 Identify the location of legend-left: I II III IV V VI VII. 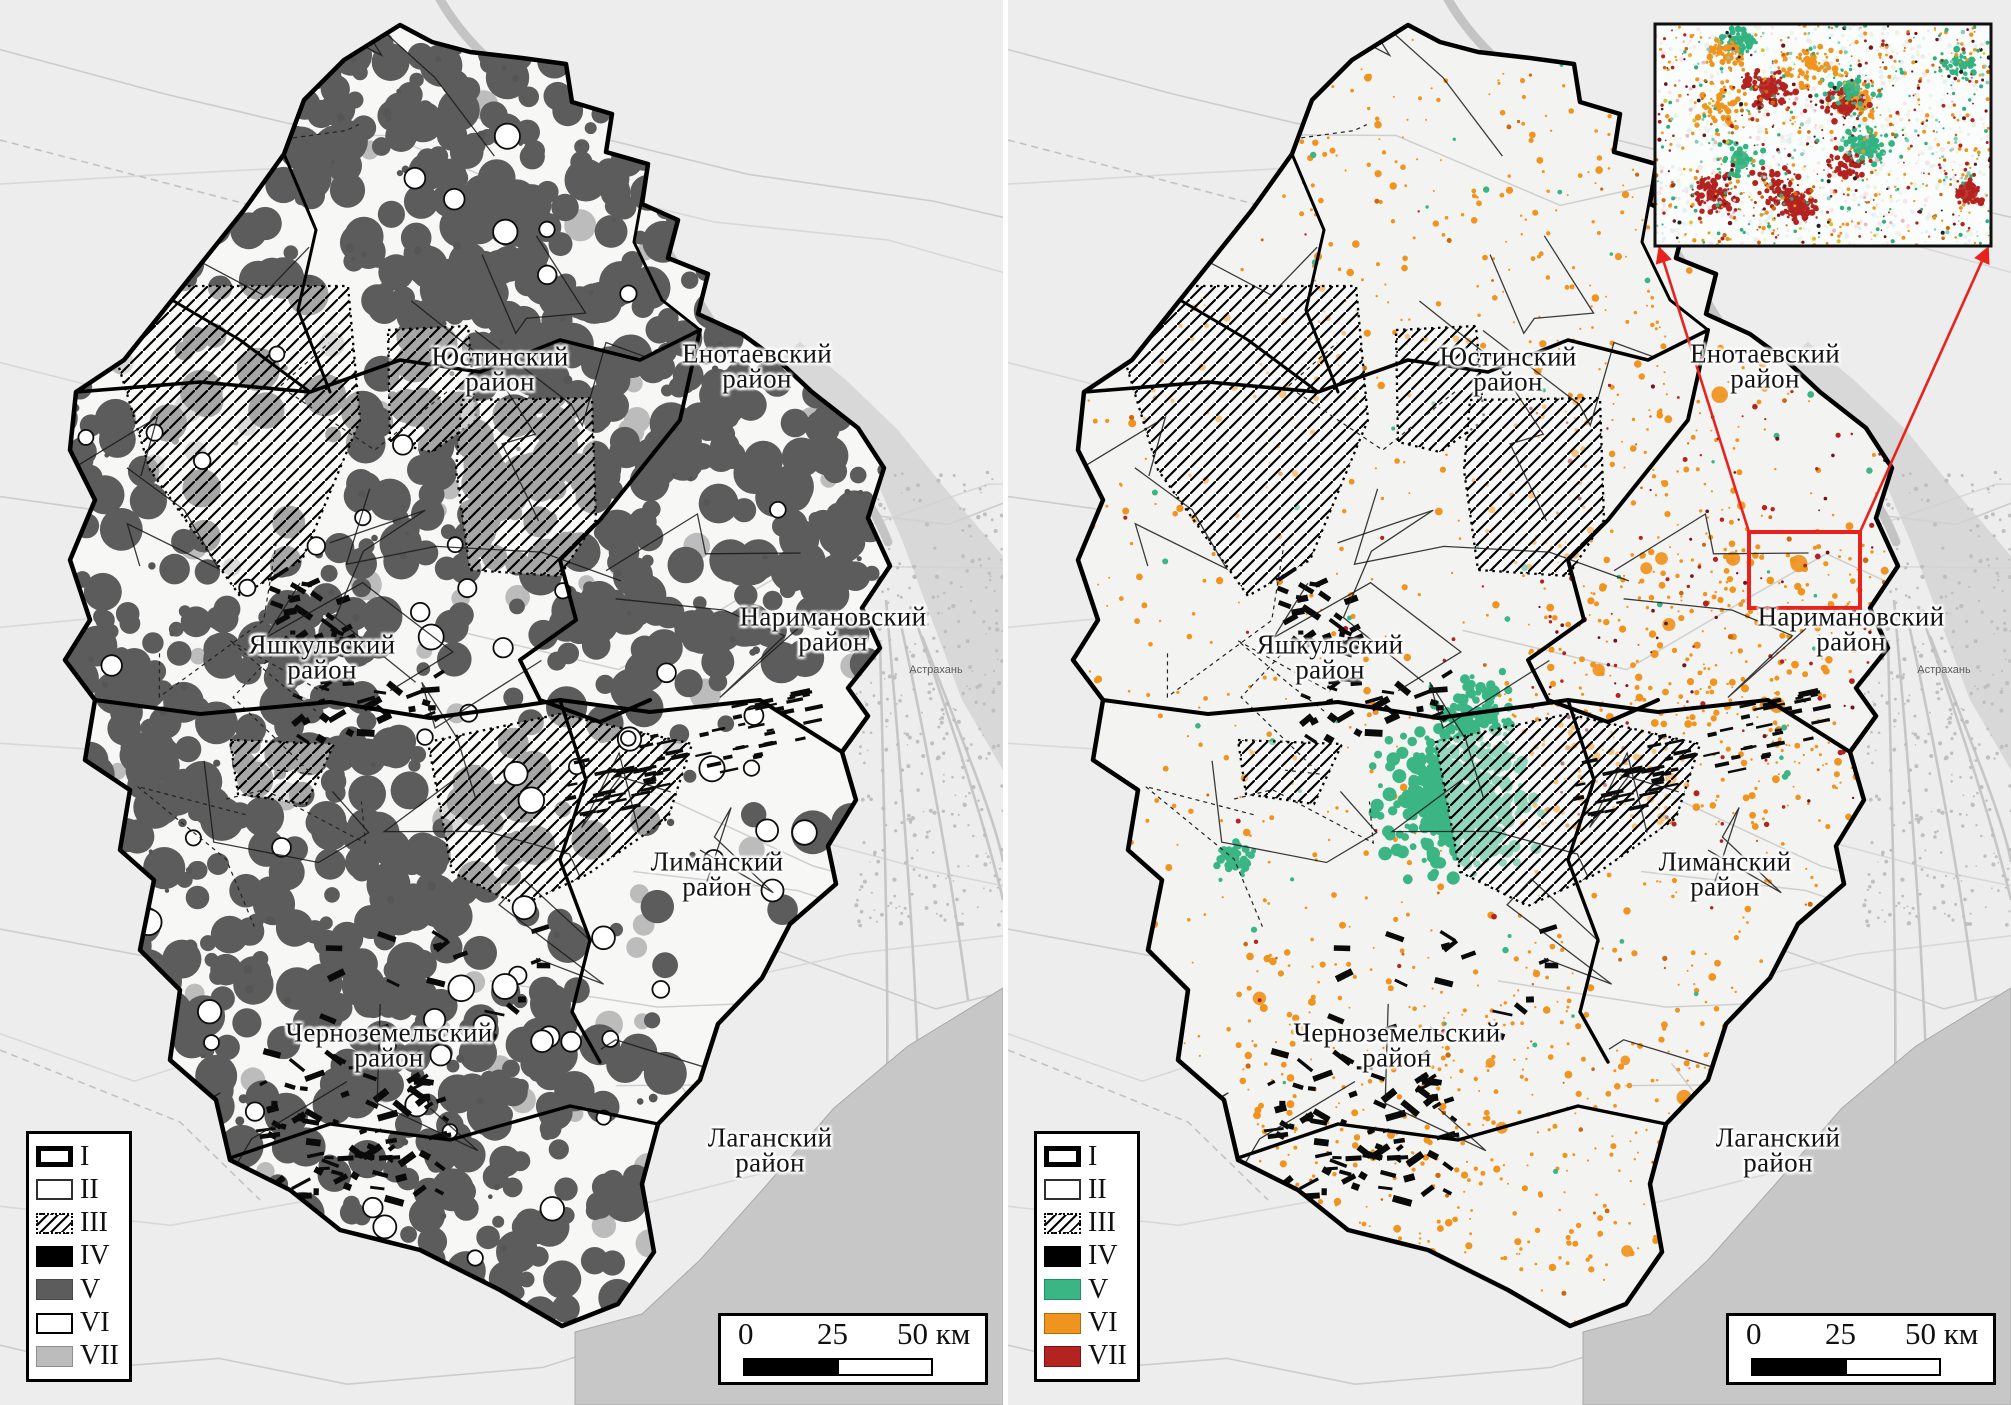
(79, 1256).